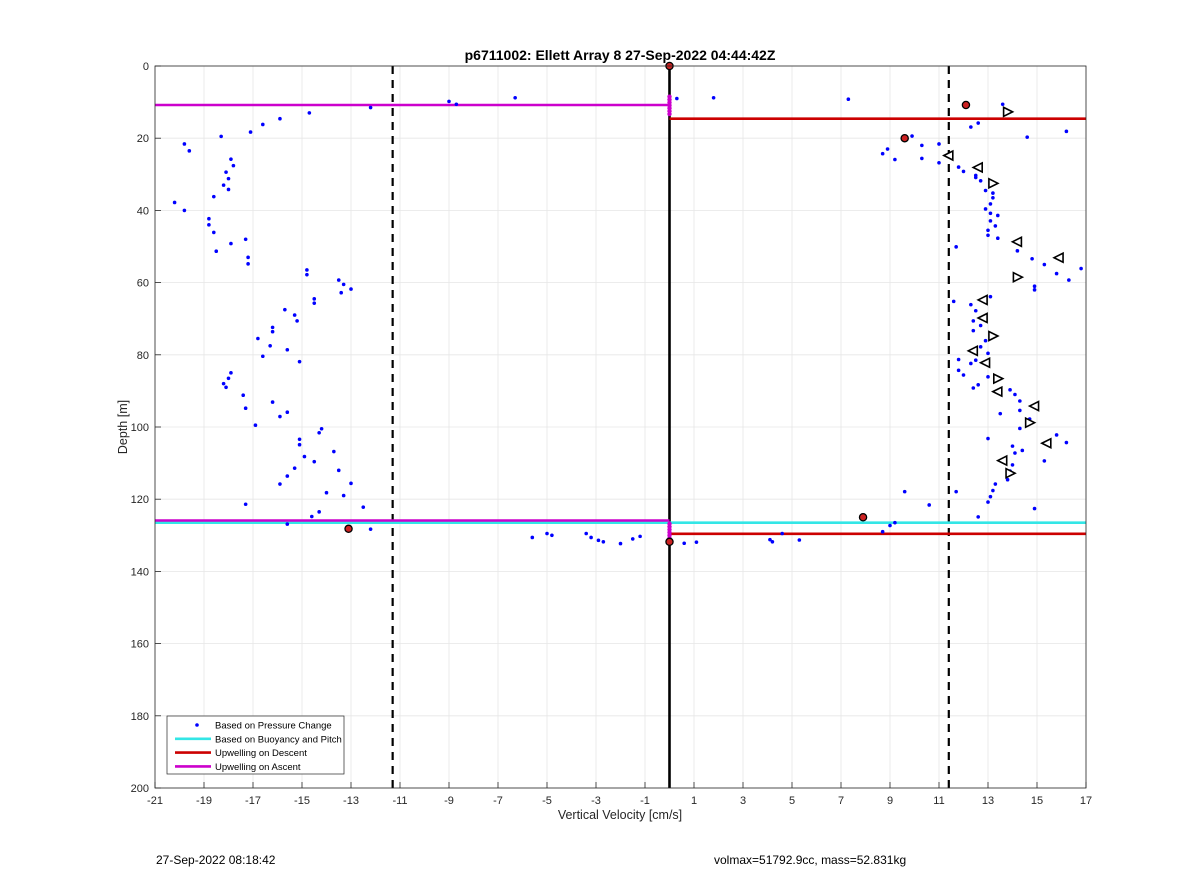 The width and height of the screenshot is (1200, 885). I want to click on legend-marker, so click(197, 725).